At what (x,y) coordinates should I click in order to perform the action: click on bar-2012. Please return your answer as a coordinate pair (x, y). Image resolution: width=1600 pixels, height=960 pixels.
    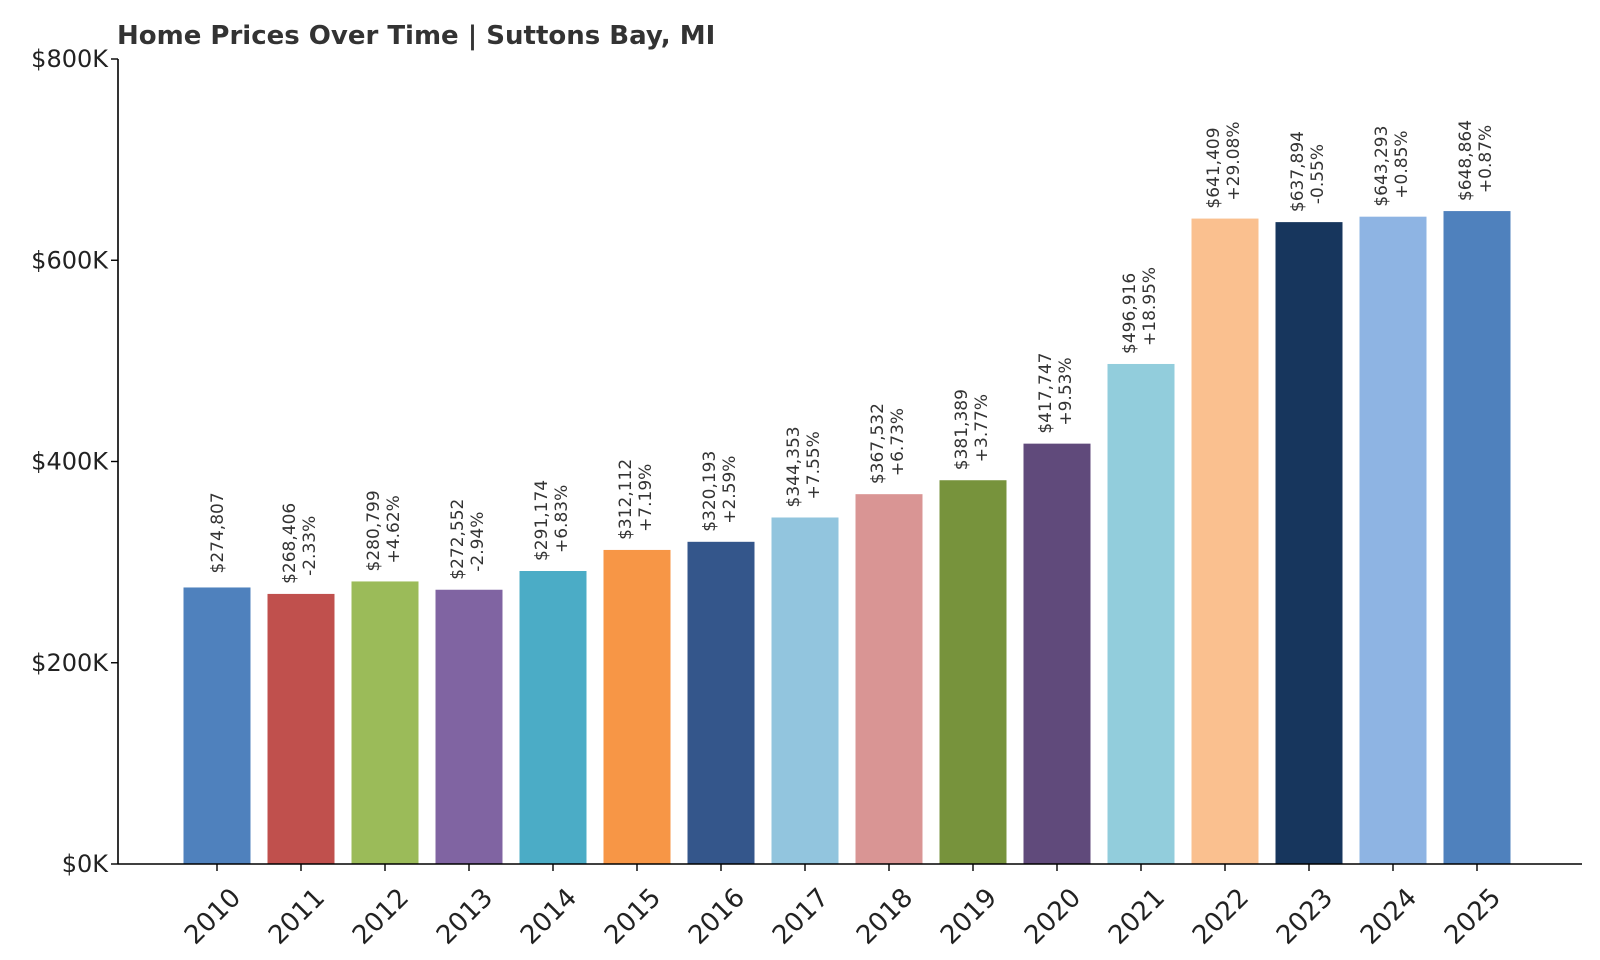
    Looking at the image, I should click on (385, 722).